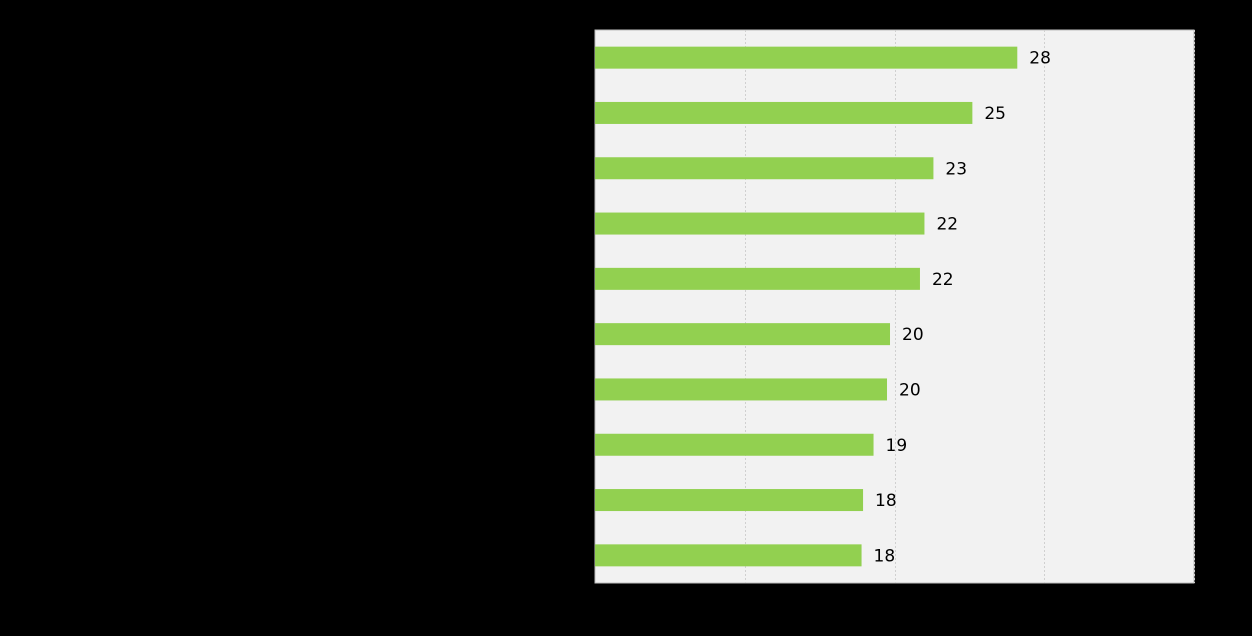  I want to click on data-label-4: 22, so click(947, 225).